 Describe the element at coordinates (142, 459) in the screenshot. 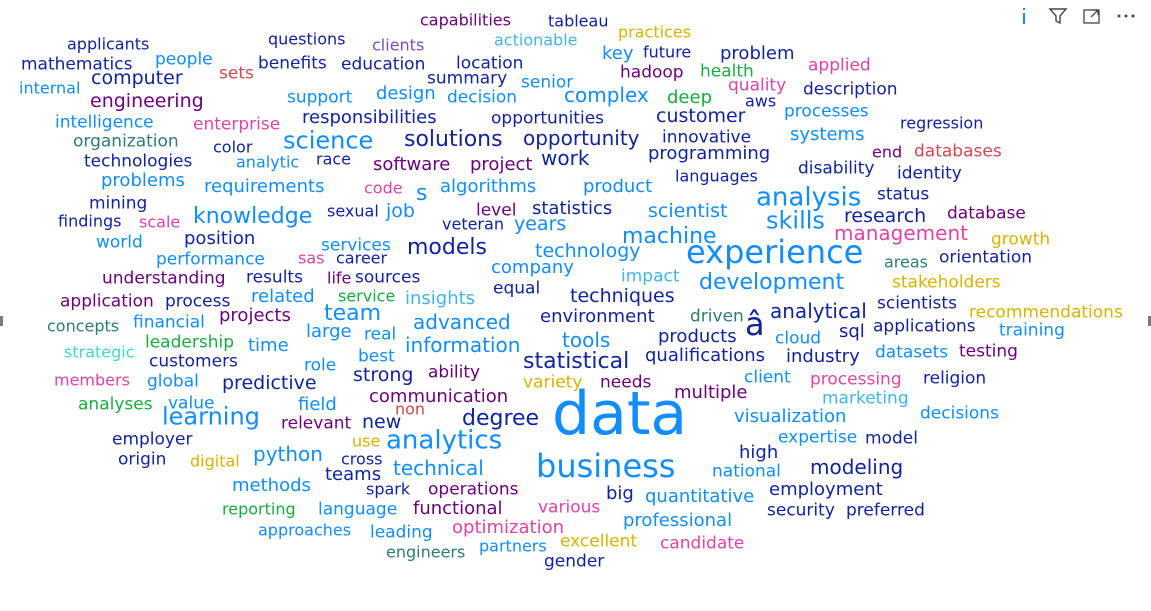

I see `word-origin: origin` at that location.